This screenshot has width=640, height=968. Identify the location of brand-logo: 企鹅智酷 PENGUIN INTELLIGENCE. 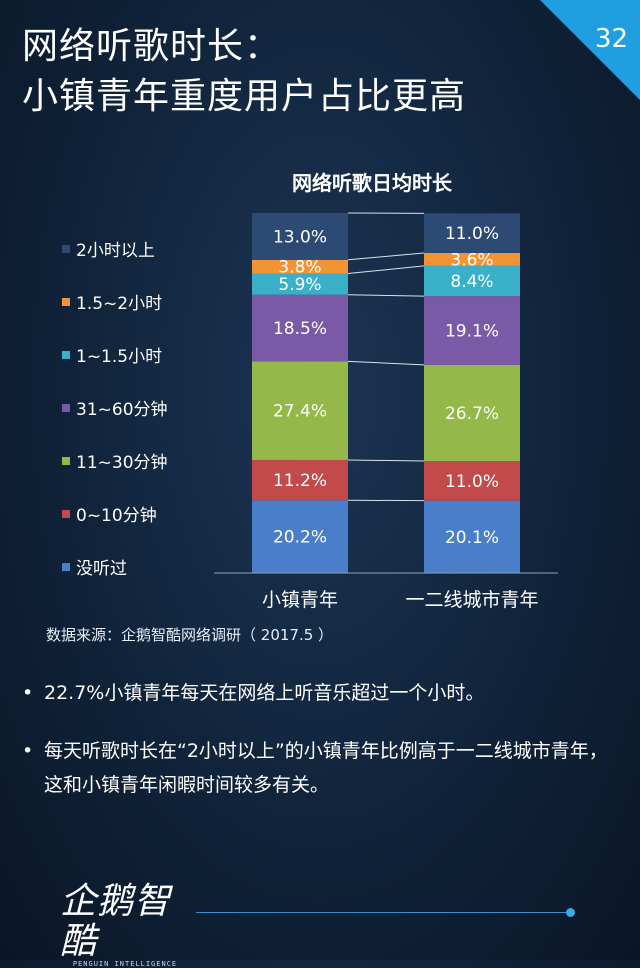
(125, 925).